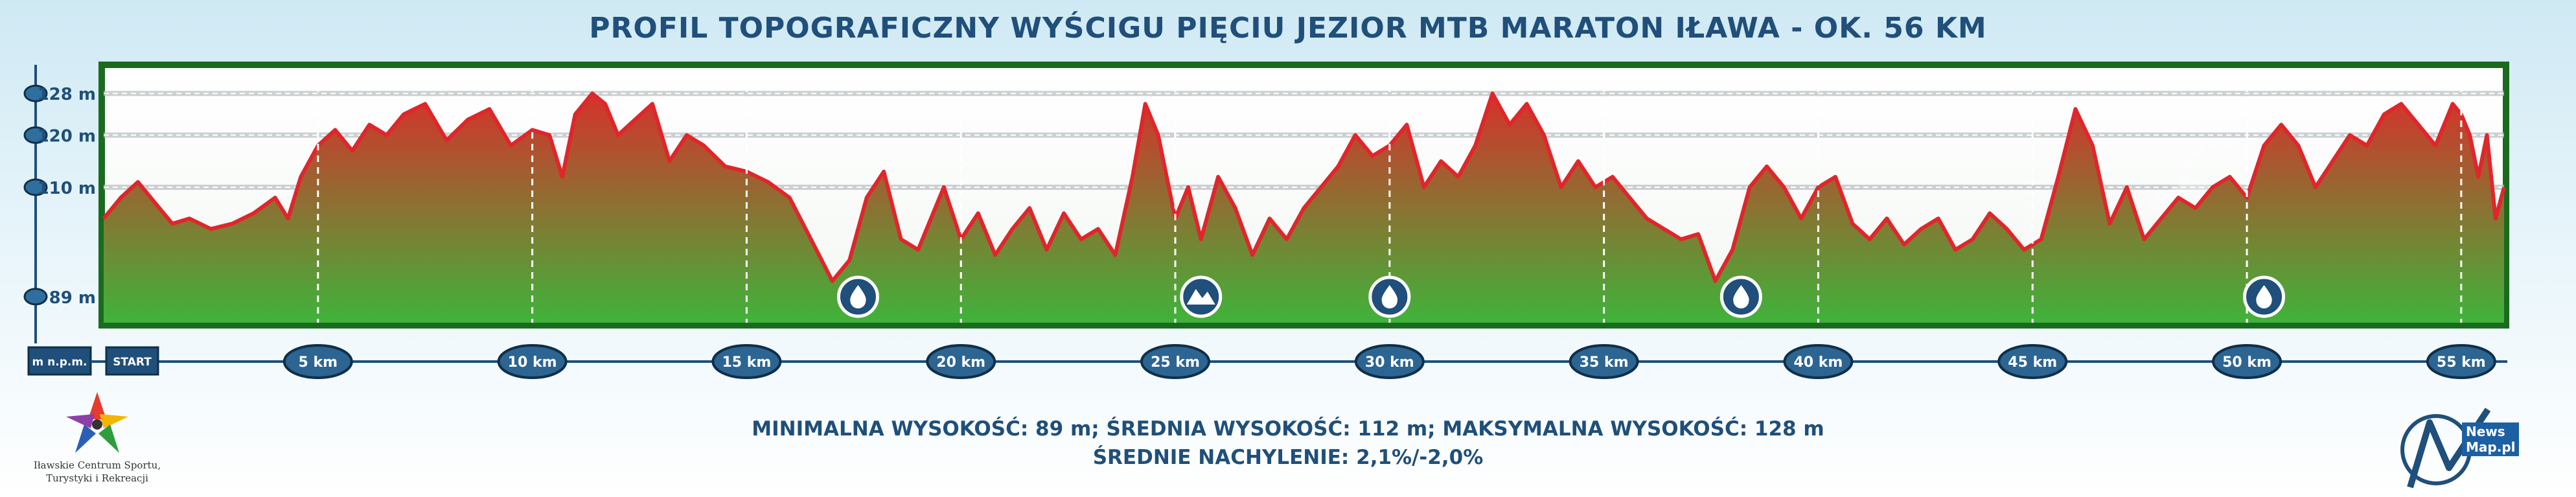  I want to click on x-tick-label: 5 km, so click(318, 362).